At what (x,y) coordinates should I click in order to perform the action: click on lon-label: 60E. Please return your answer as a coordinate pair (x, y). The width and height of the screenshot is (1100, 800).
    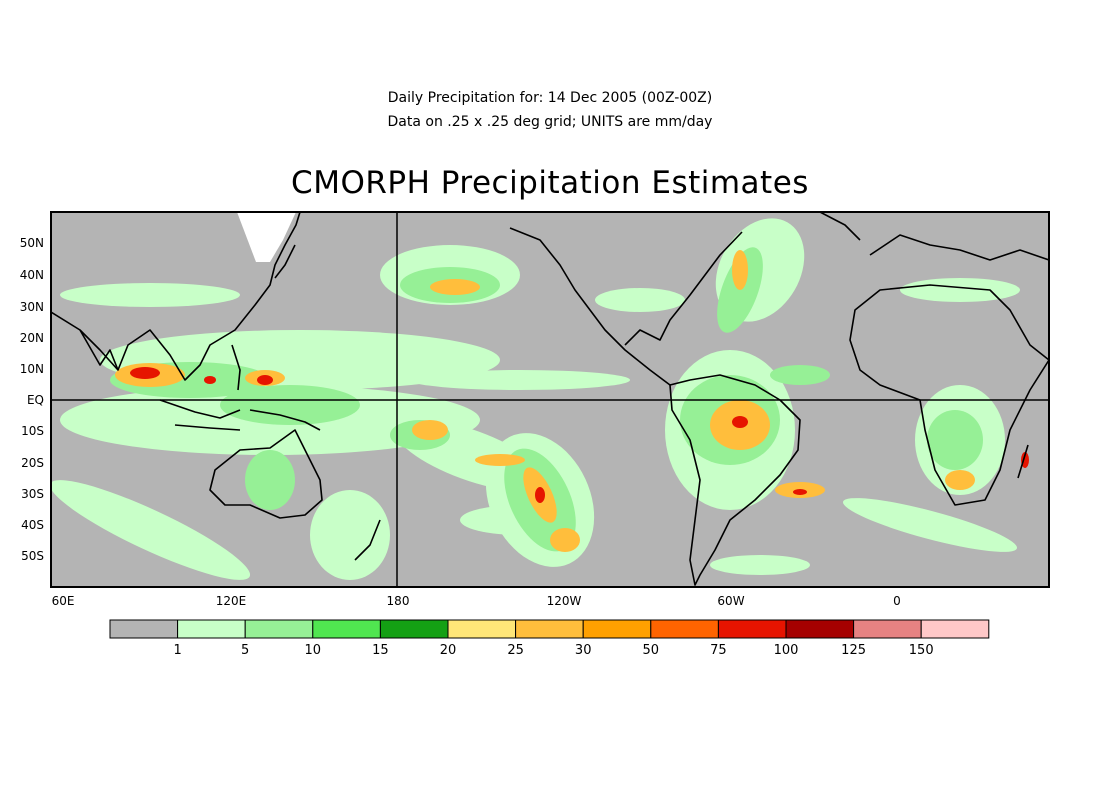
    Looking at the image, I should click on (63, 601).